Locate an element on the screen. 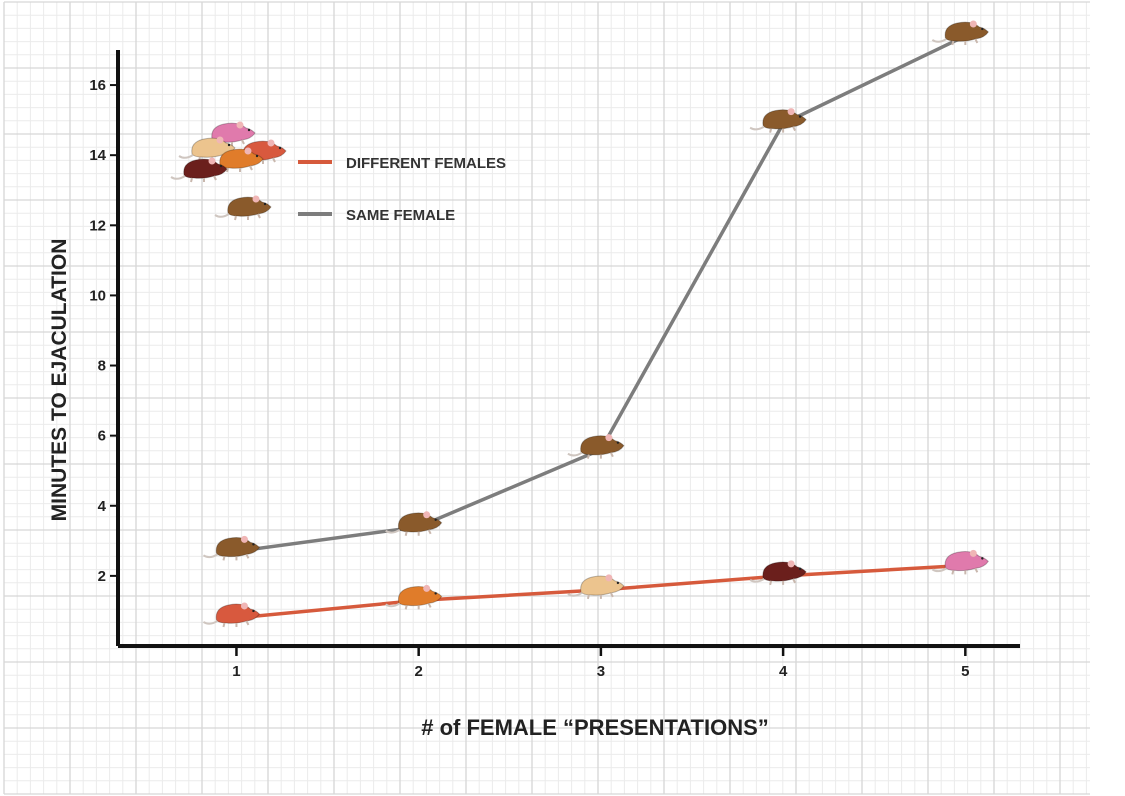  y-tick-label: 2 is located at coordinates (102, 576).